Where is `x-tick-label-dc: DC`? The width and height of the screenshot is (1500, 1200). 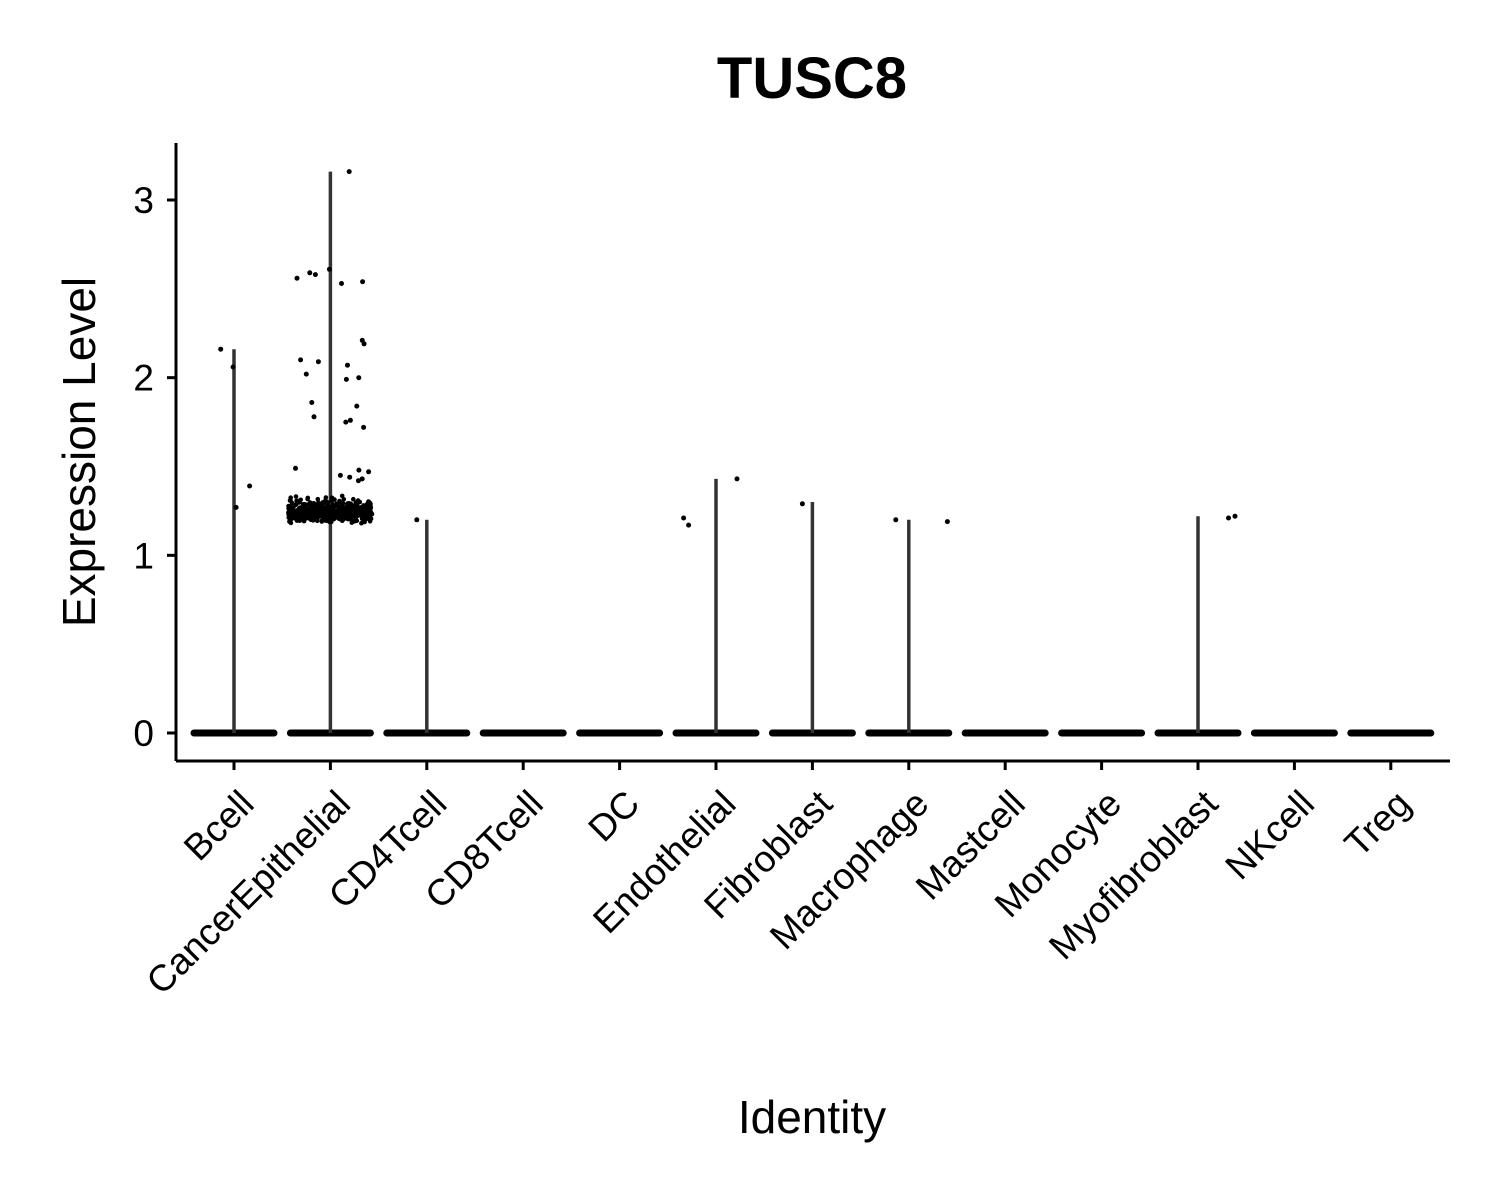
x-tick-label-dc: DC is located at coordinates (613, 816).